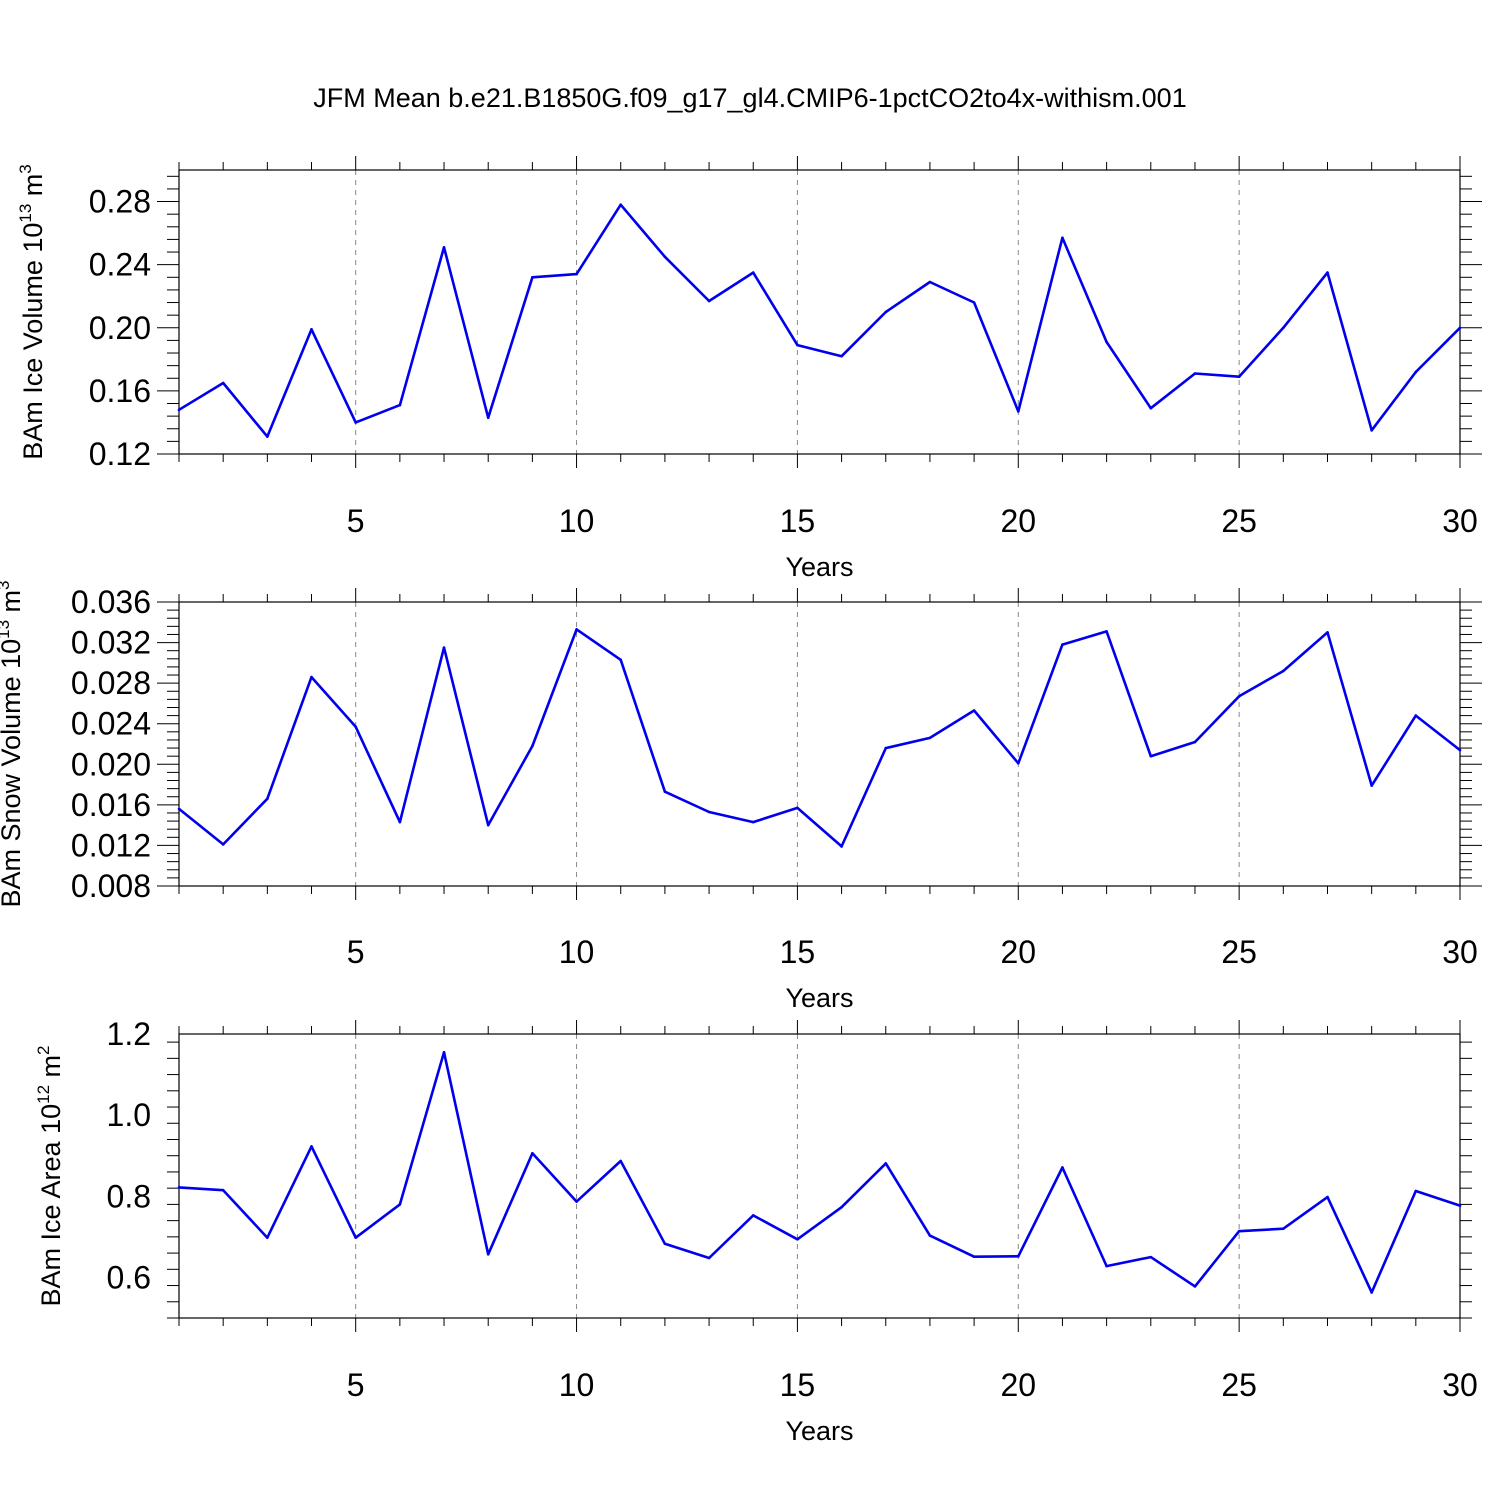 The height and width of the screenshot is (1500, 1500). What do you see at coordinates (120, 391) in the screenshot?
I see `y-tick-label: 0.16` at bounding box center [120, 391].